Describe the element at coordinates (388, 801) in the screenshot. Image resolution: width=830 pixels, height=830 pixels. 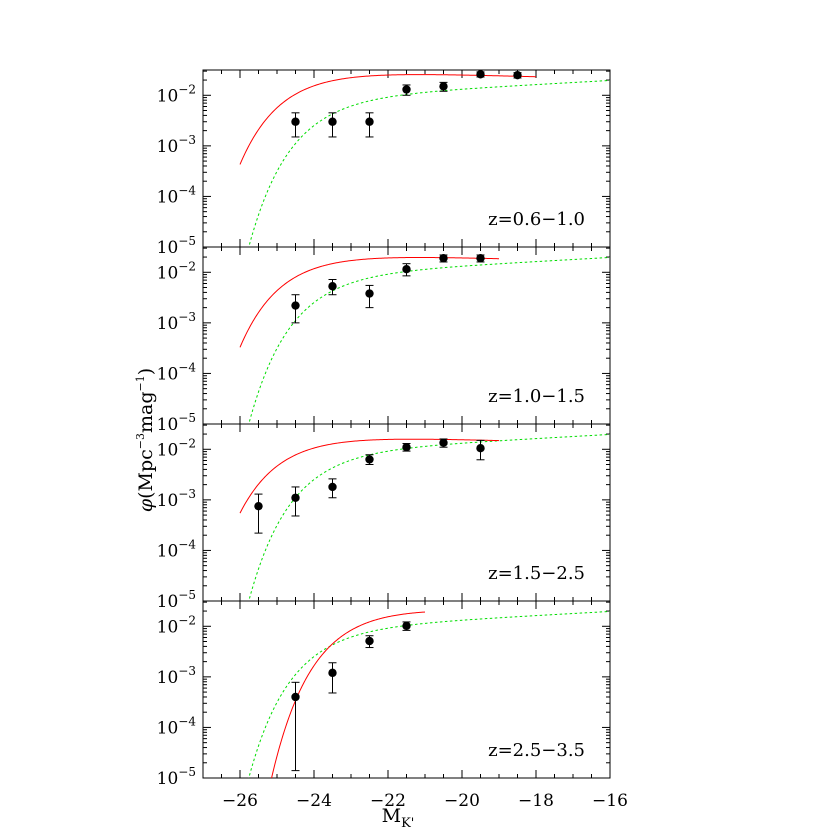
I see `x-tick-label: −22` at that location.